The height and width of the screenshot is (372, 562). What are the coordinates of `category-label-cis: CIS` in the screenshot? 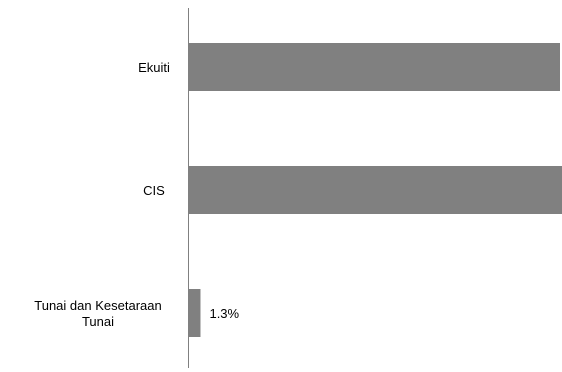 It's located at (154, 190).